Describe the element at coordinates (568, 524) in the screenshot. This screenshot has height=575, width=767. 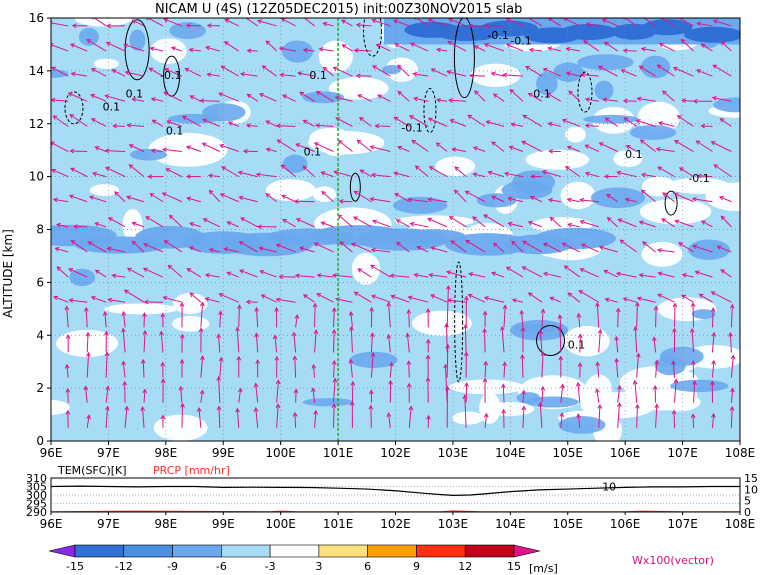
I see `surface-x-tick-label: 105E` at that location.